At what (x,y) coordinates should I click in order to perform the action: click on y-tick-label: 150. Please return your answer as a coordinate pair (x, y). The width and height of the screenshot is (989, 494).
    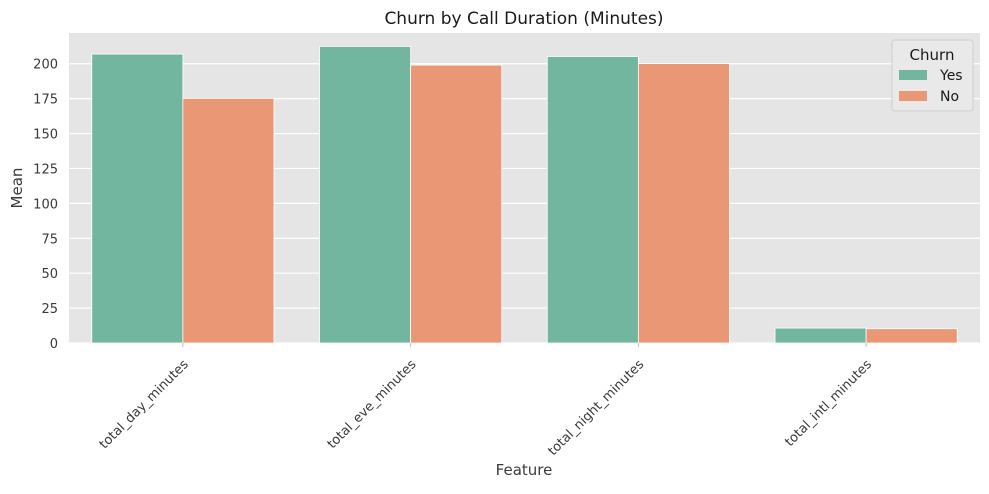
    Looking at the image, I should click on (45, 135).